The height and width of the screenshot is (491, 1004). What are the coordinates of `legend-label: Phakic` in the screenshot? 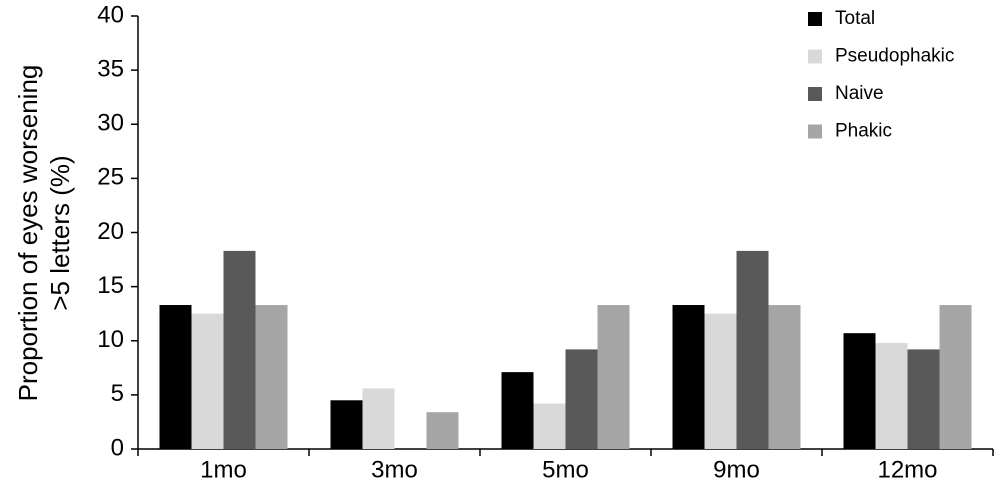 It's located at (863, 131).